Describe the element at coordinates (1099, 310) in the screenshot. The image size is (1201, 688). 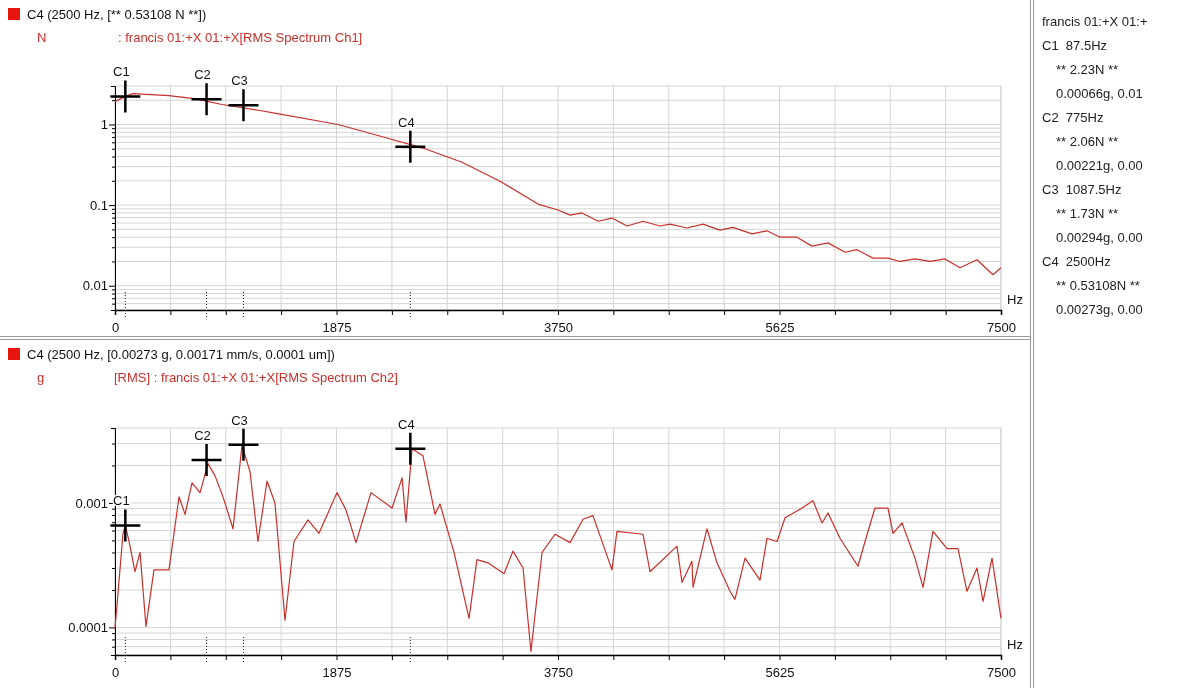
I see `text: 0.00273g, 0.00` at that location.